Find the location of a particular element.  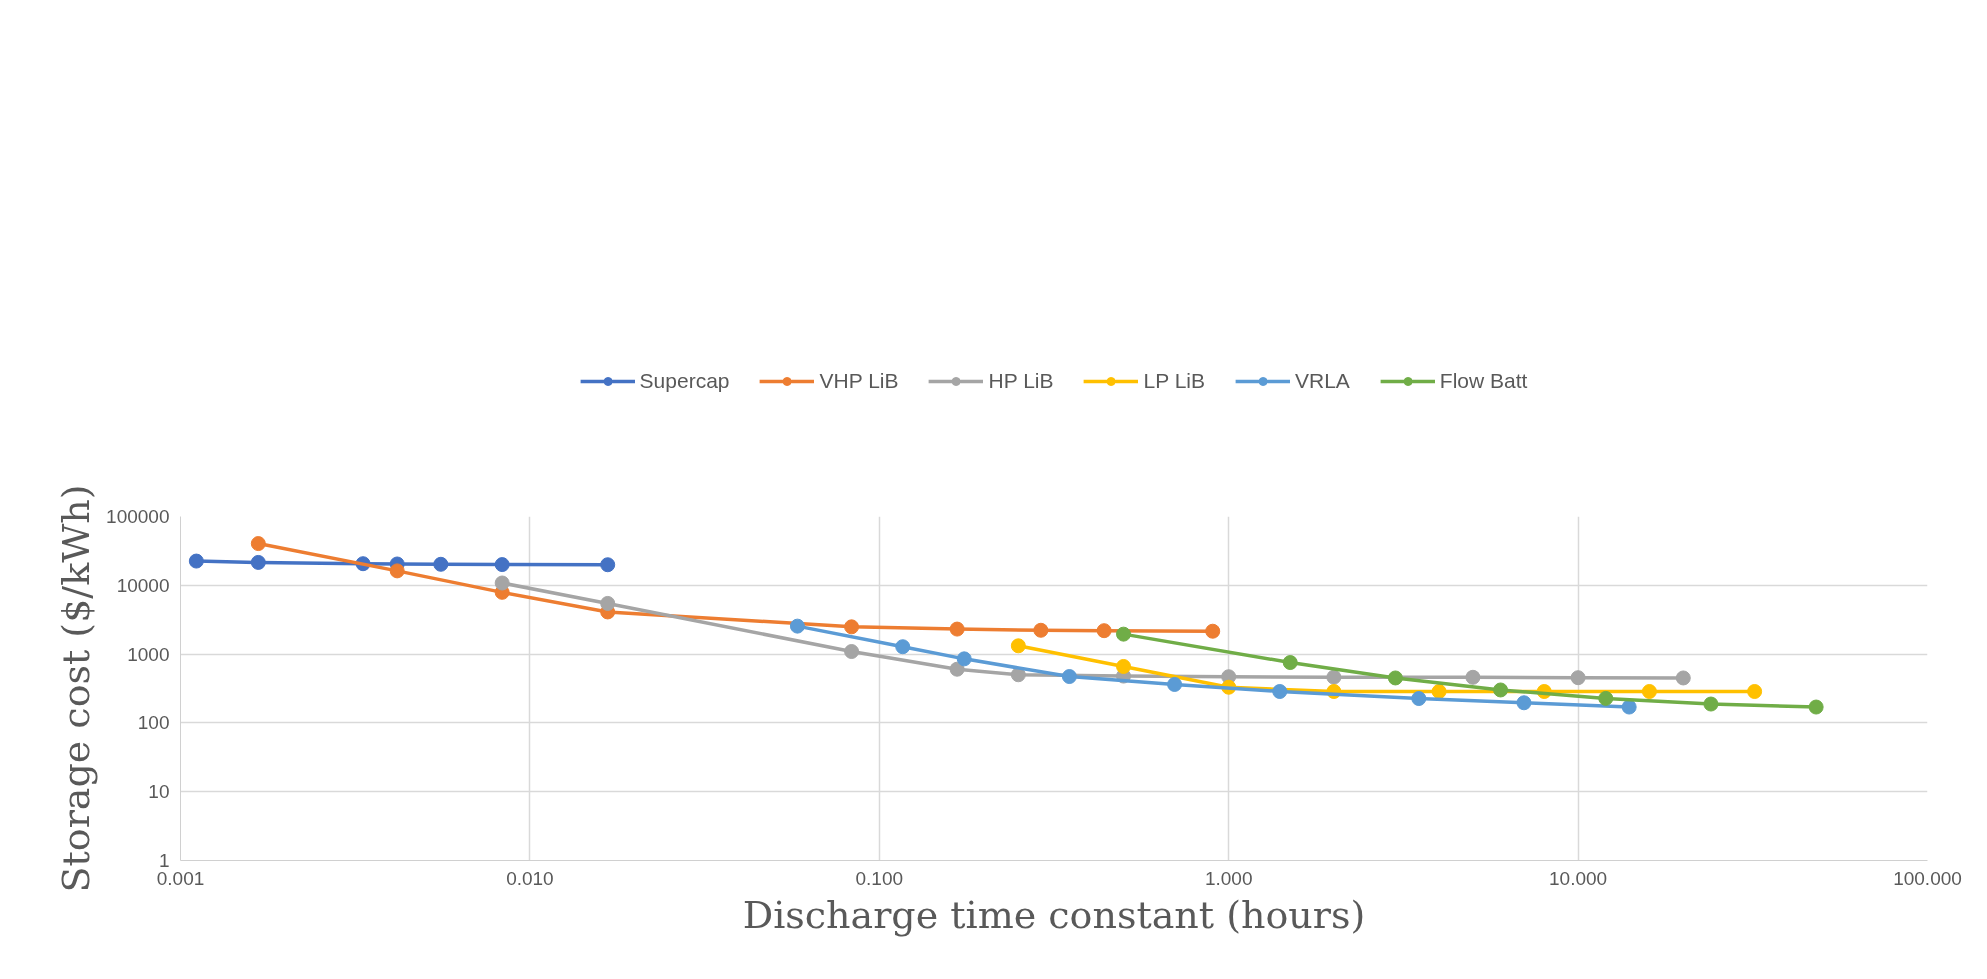

x-tick-label: 100.000 is located at coordinates (1927, 878).